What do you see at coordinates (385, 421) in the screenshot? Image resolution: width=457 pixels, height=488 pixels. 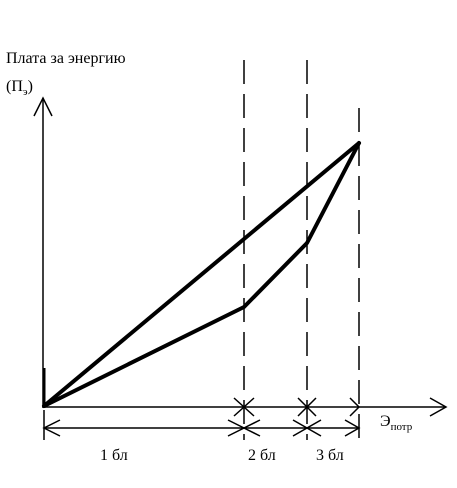 I see `x-axis-symbol: Э` at bounding box center [385, 421].